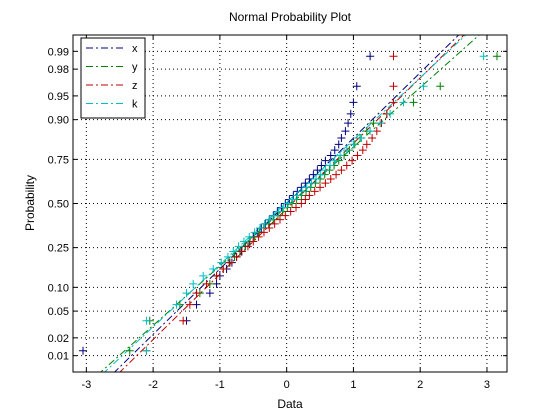 Image resolution: width=560 pixels, height=420 pixels. What do you see at coordinates (58, 205) in the screenshot?
I see `y-tick-label: 0.50` at bounding box center [58, 205].